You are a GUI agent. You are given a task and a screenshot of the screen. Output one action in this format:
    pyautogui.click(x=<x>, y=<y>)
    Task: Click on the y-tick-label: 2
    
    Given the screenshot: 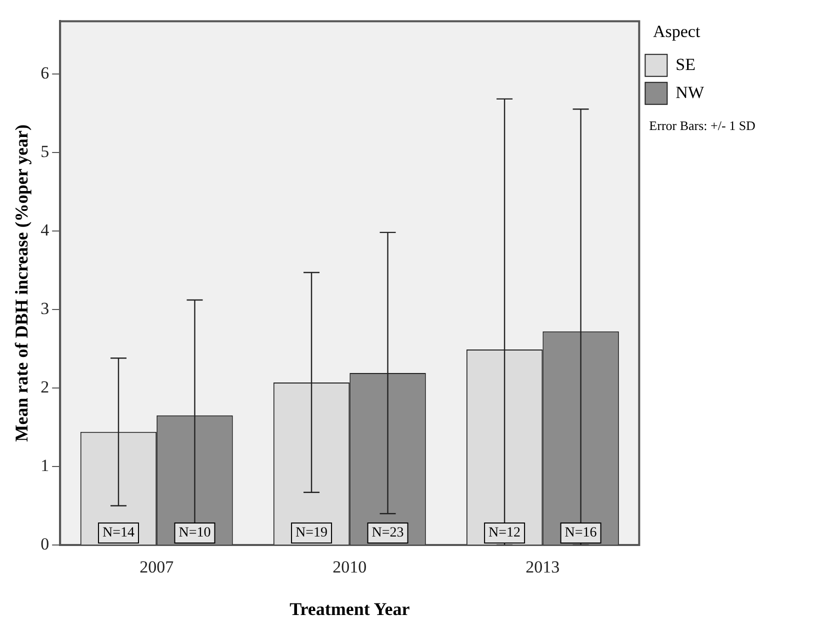 What is the action you would take?
    pyautogui.click(x=45, y=386)
    